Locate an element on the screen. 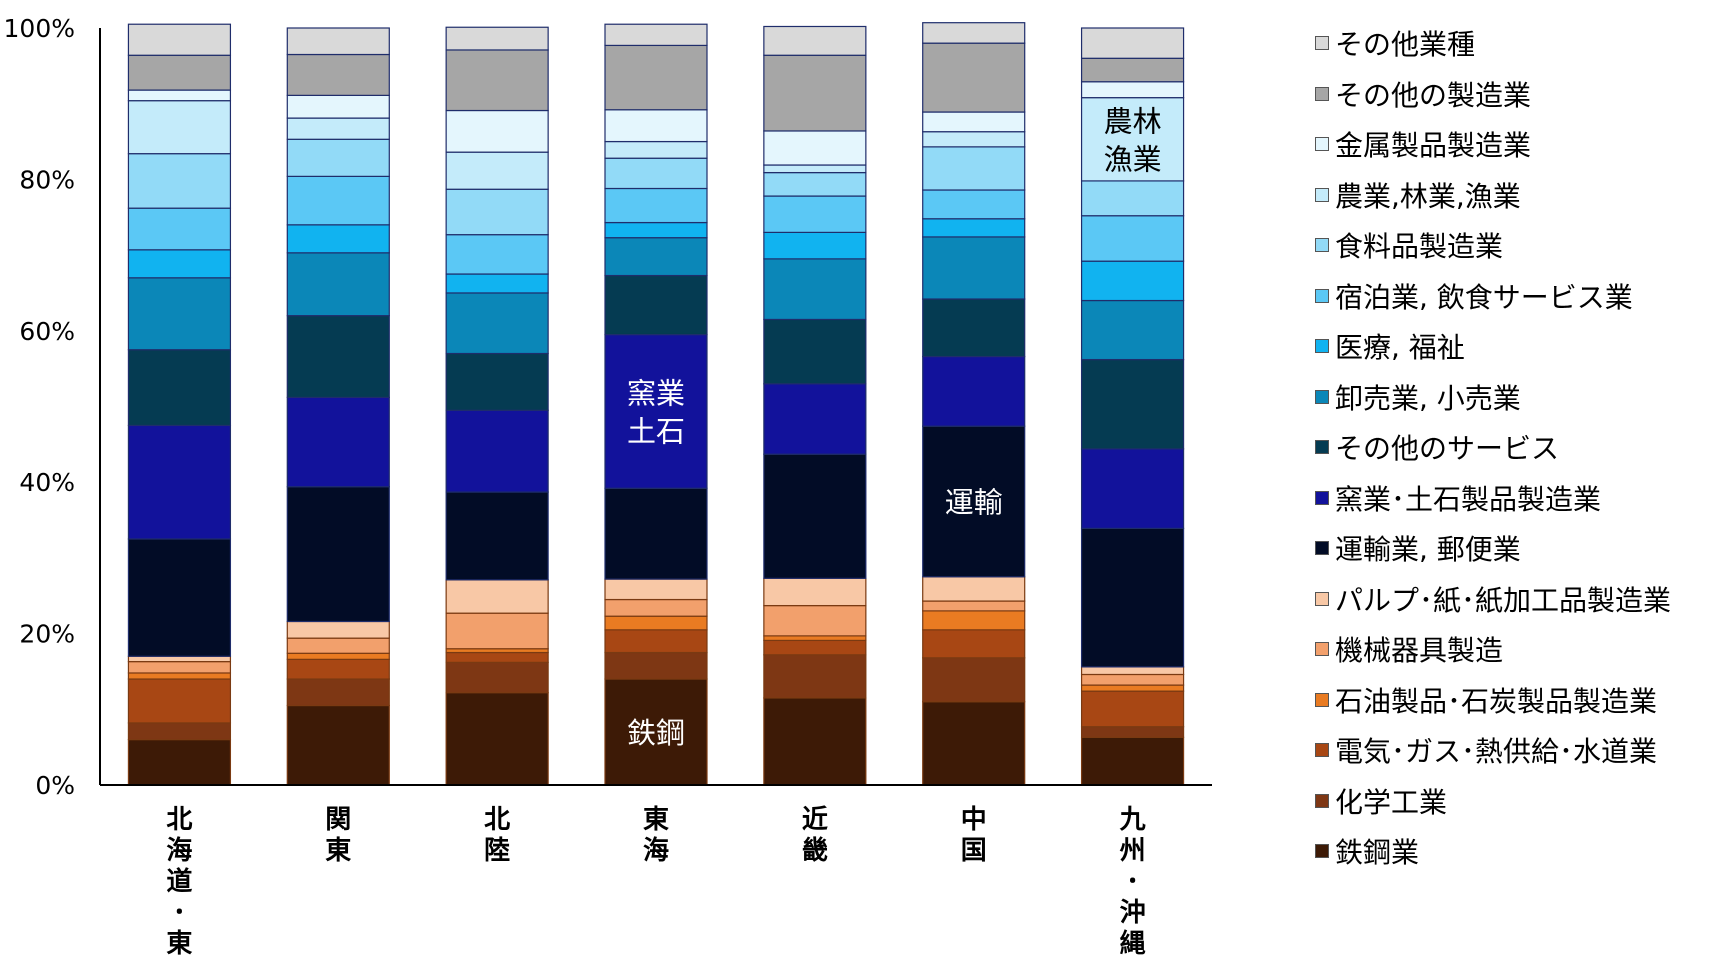  legend-label: その他の製造業 is located at coordinates (1433, 94).